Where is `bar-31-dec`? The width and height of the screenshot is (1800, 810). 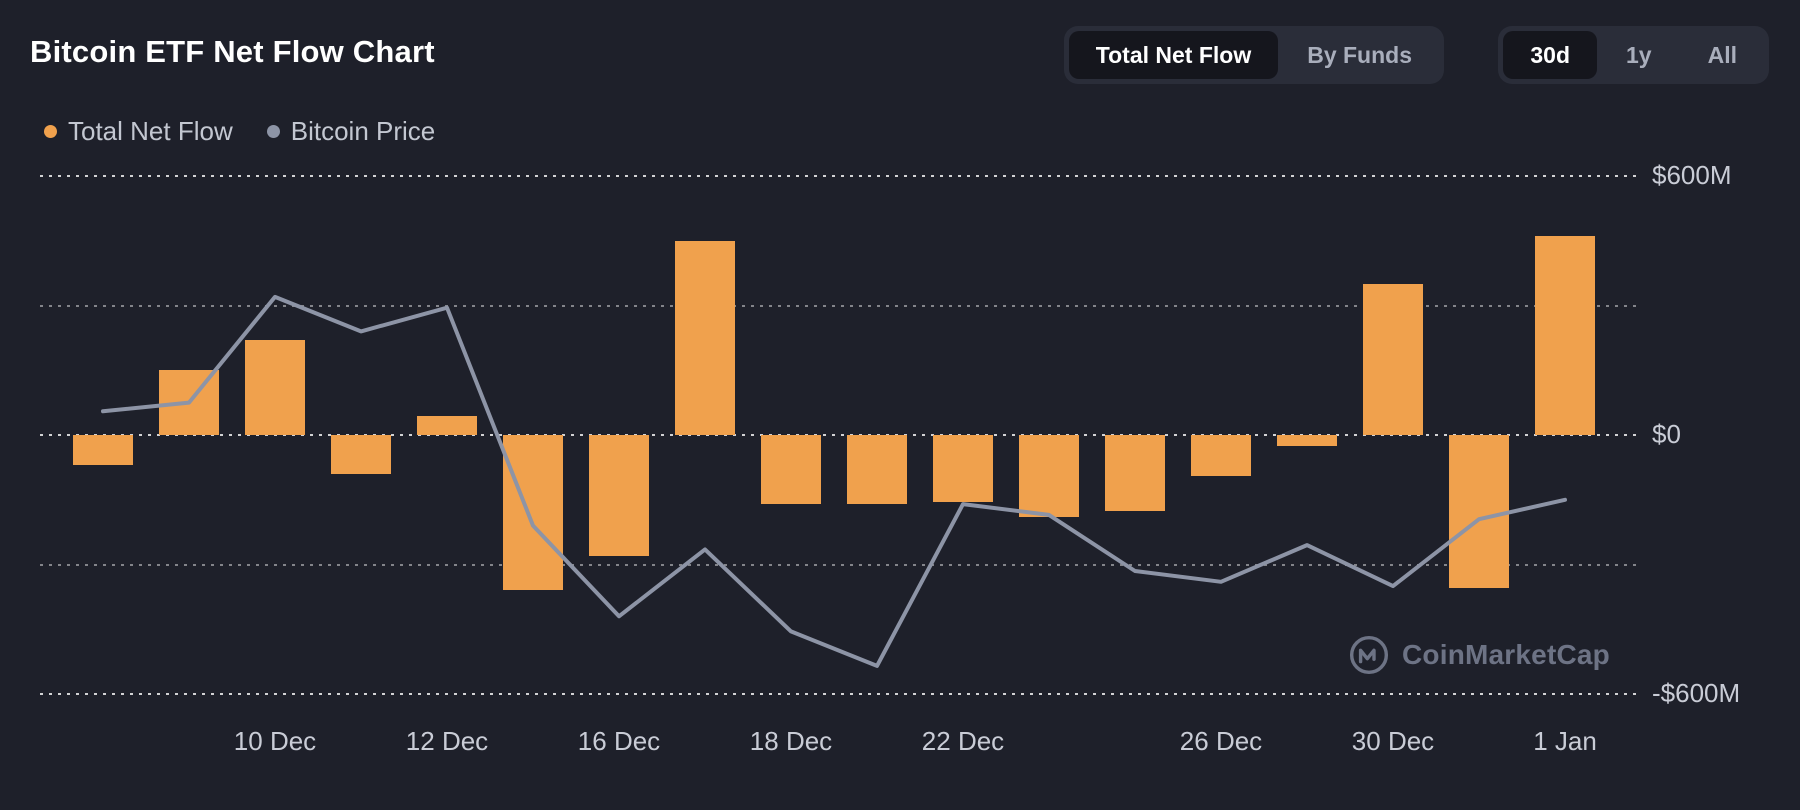 bar-31-dec is located at coordinates (1479, 512).